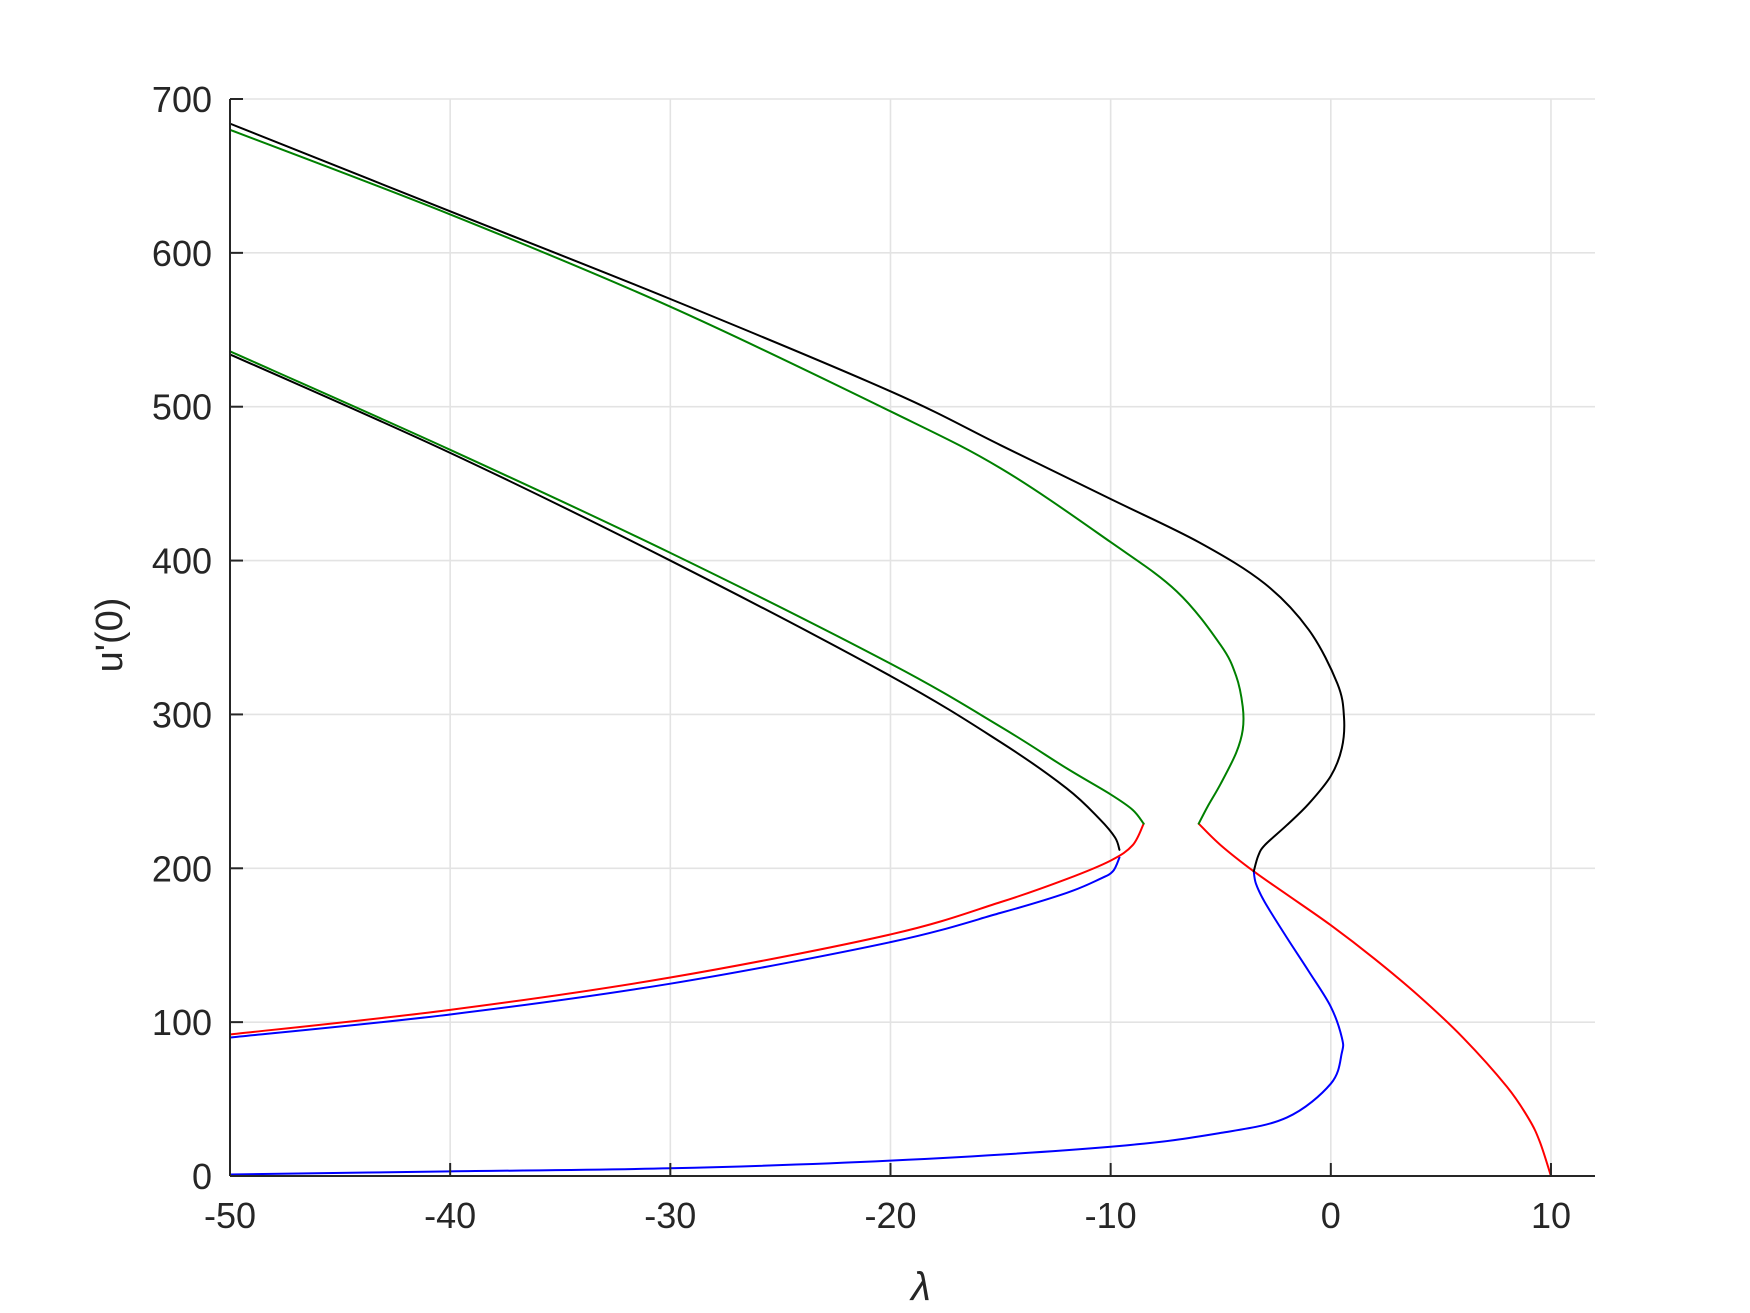 This screenshot has width=1750, height=1313. Describe the element at coordinates (920, 1287) in the screenshot. I see `x-axis-label: λ` at that location.